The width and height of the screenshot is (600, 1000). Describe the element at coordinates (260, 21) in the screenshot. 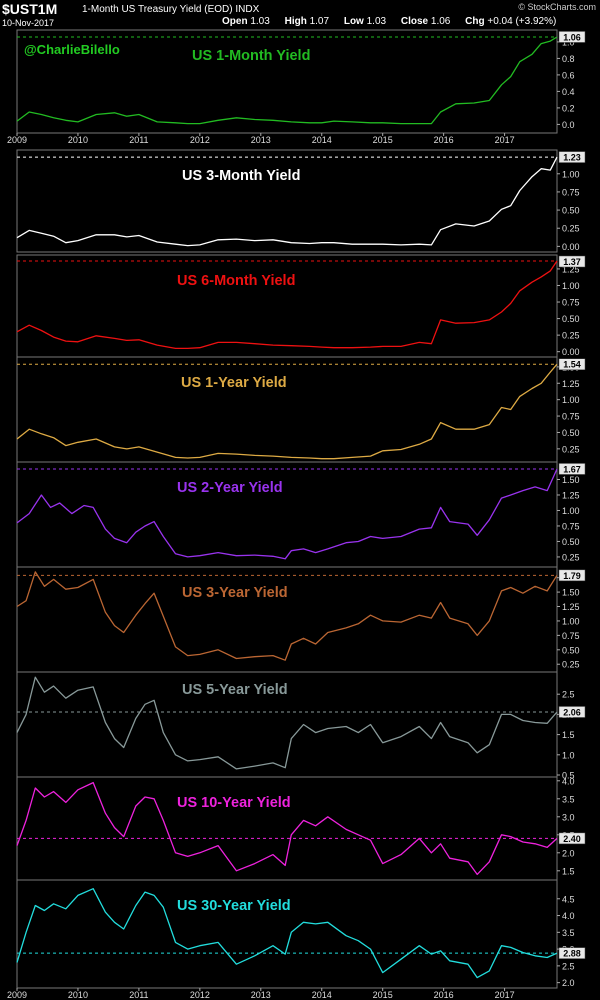

I see `open-value: 1.03` at that location.